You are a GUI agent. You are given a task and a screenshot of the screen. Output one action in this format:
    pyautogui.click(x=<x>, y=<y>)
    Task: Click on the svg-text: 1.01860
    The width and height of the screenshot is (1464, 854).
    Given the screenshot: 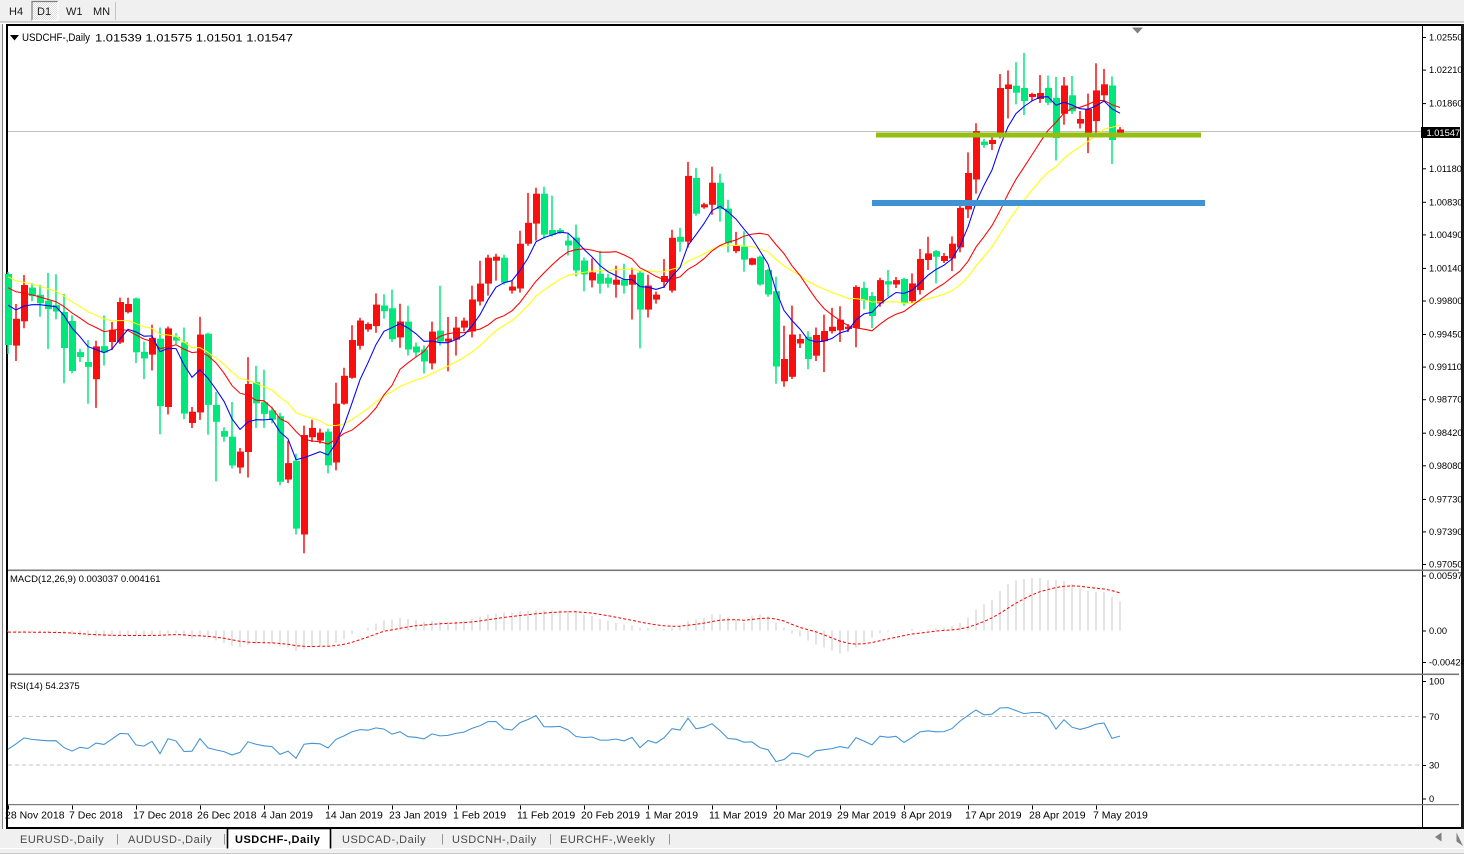 What is the action you would take?
    pyautogui.click(x=1446, y=104)
    